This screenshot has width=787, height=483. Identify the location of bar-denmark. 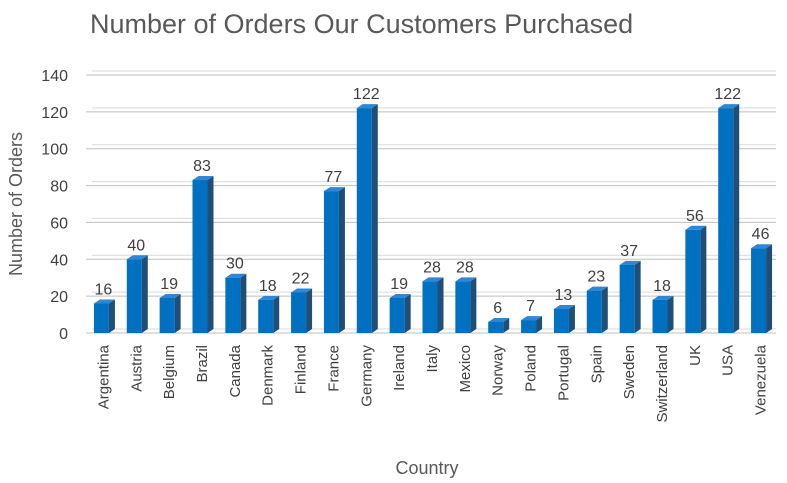
(269, 314).